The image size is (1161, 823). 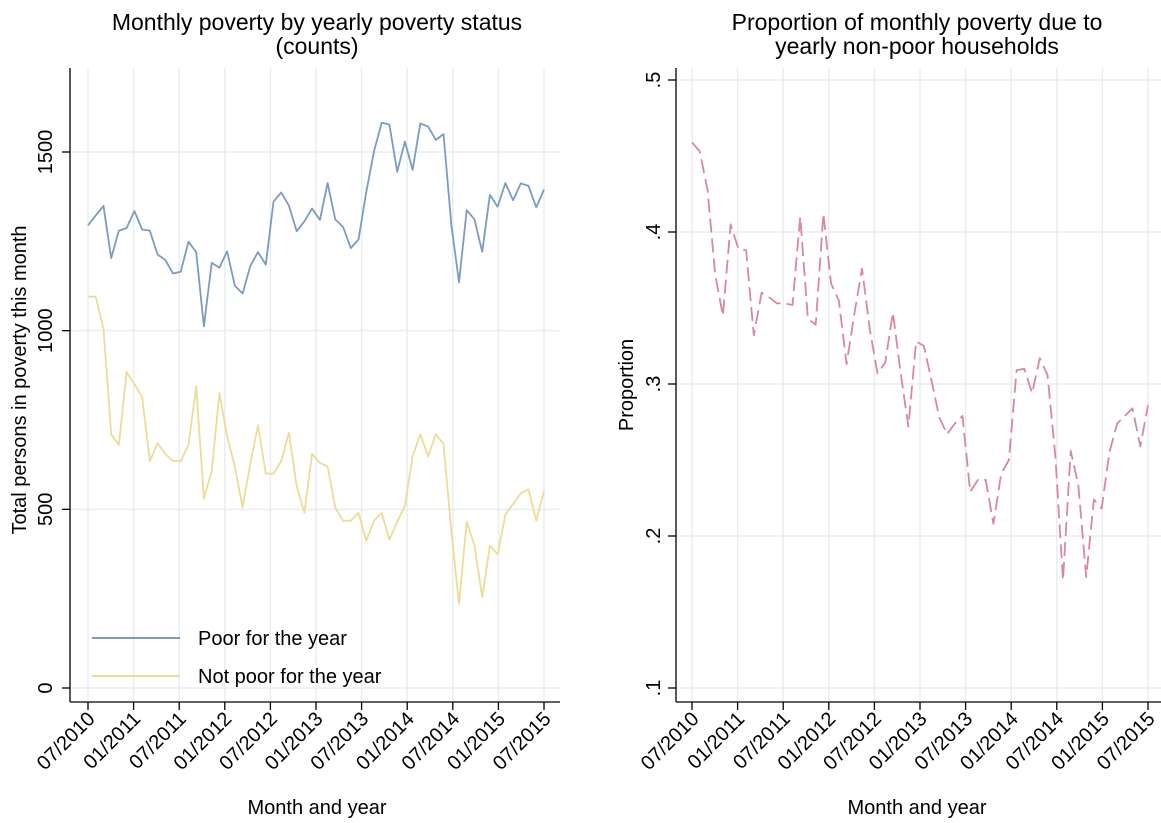 What do you see at coordinates (272, 639) in the screenshot?
I see `legend-label: Poor for the year` at bounding box center [272, 639].